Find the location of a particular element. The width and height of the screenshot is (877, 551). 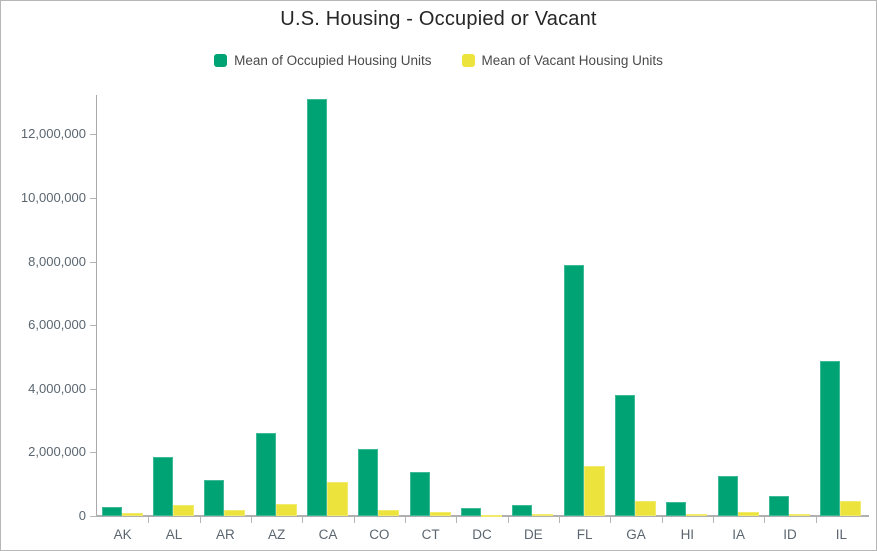

bar-vacant-GA is located at coordinates (645, 508).